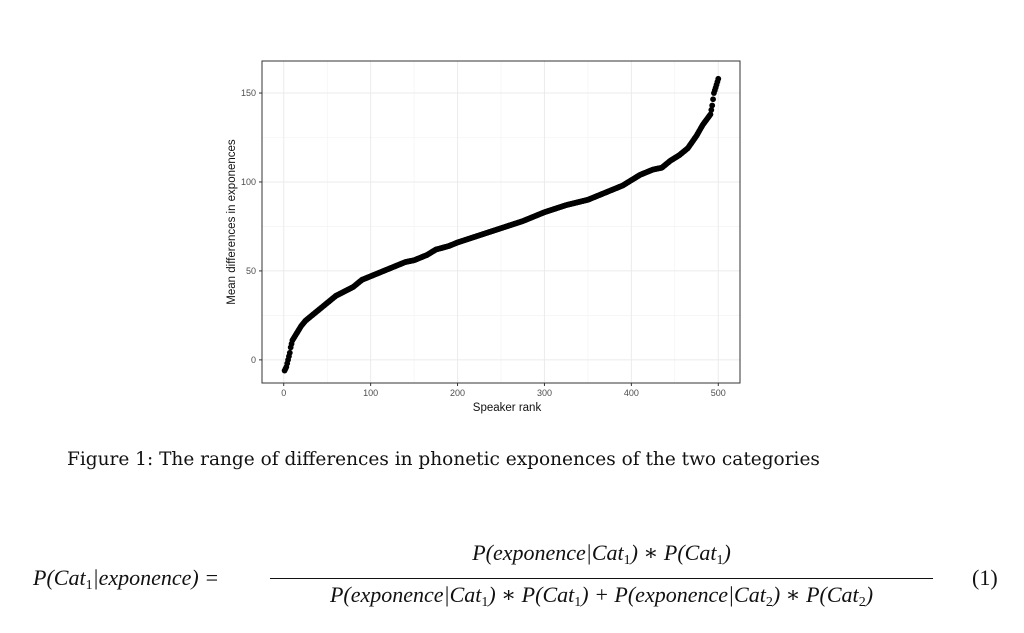 This screenshot has height=633, width=1024. I want to click on y-tick-label: 50, so click(251, 271).